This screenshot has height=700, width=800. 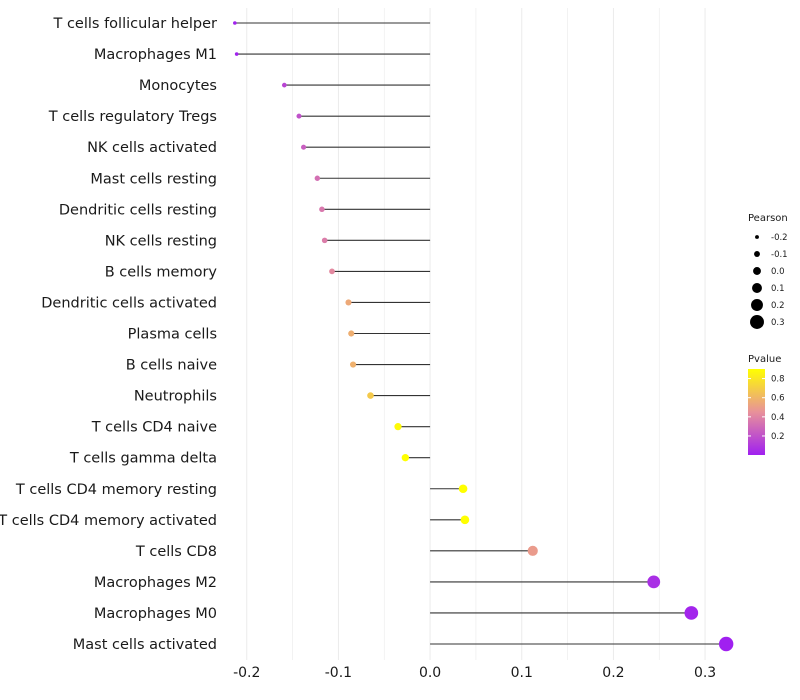 I want to click on color-legend-title: Pvalue, so click(x=764, y=359).